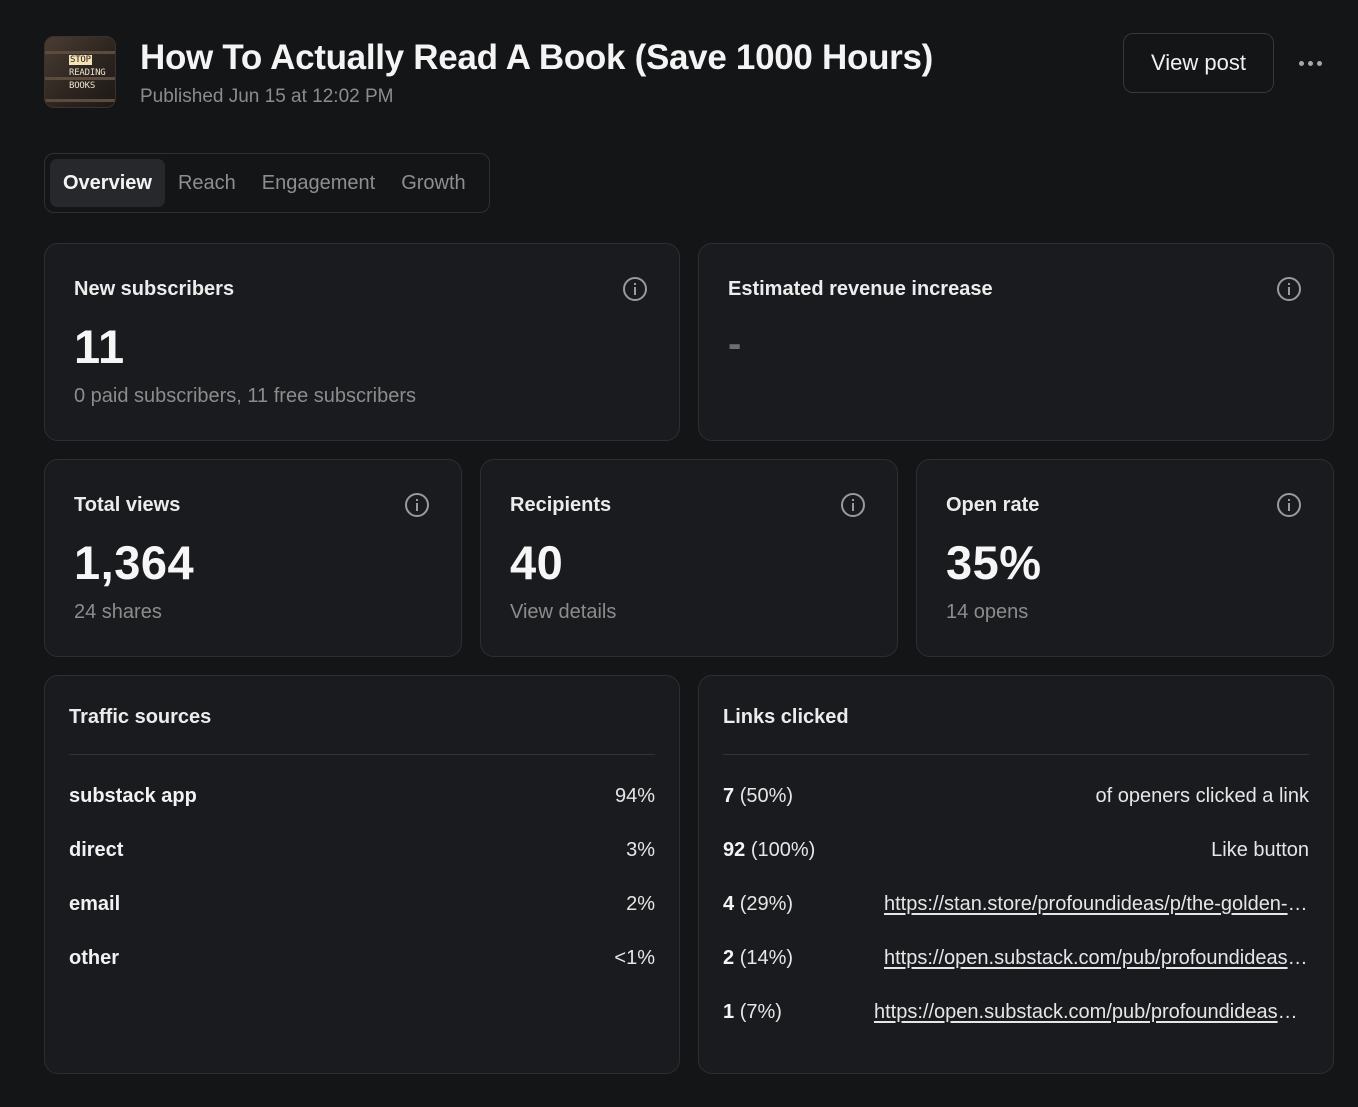 This screenshot has width=1358, height=1107. What do you see at coordinates (362, 958) in the screenshot?
I see `list-item: other <1%` at bounding box center [362, 958].